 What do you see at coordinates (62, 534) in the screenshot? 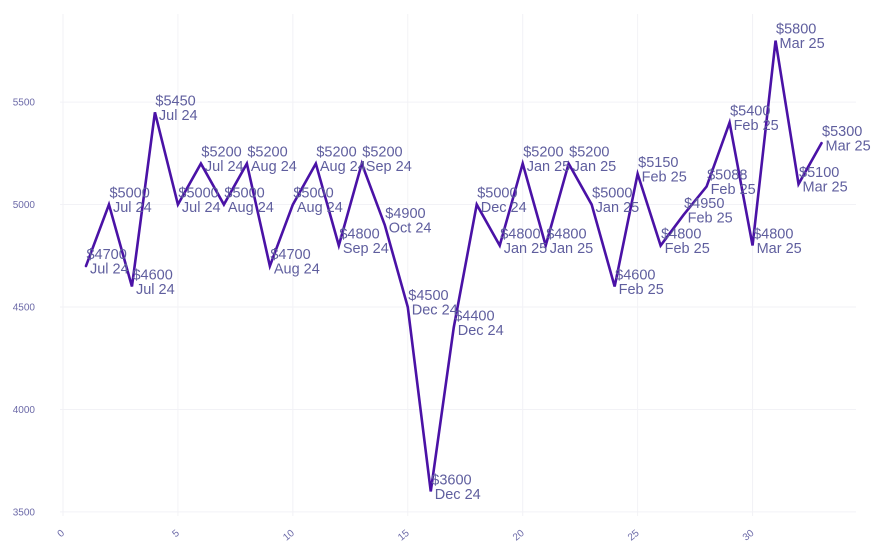
I see `x-tick-label: 0` at bounding box center [62, 534].